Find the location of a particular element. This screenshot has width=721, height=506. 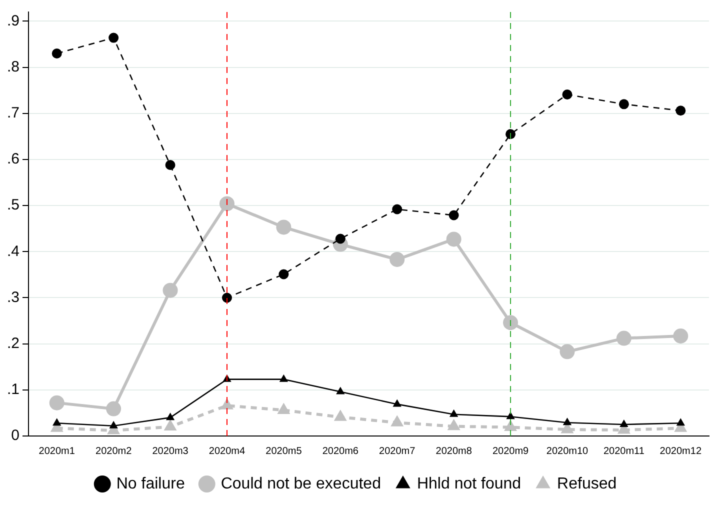

x-tick-label: 2020m5 is located at coordinates (284, 451).